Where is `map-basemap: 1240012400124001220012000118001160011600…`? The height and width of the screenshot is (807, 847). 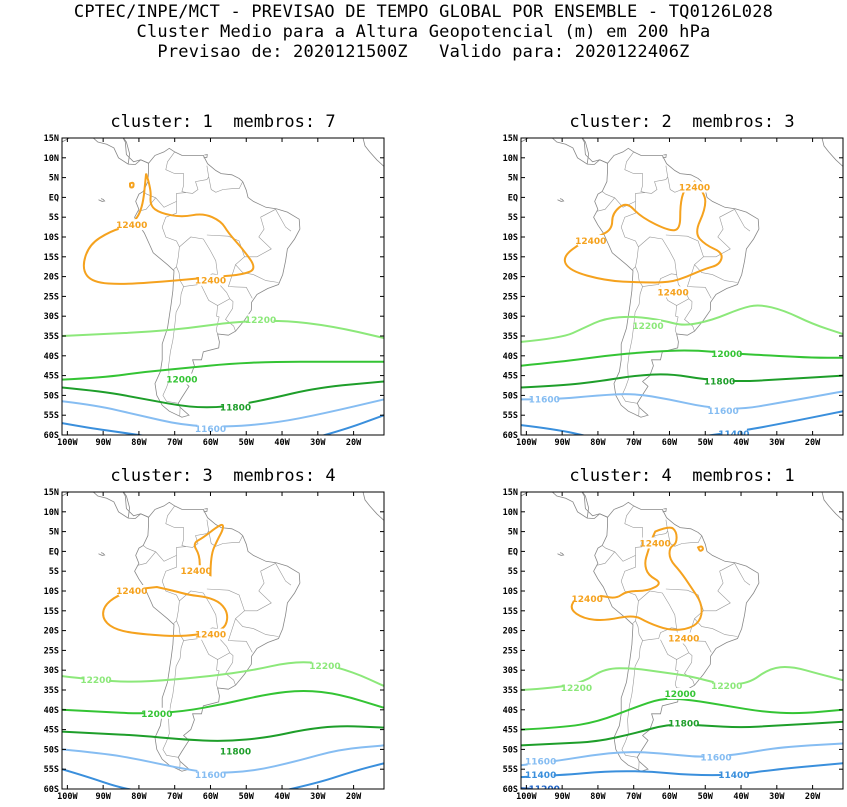 map-basemap: 1240012400124001220012000118001160011600… is located at coordinates (682, 284).